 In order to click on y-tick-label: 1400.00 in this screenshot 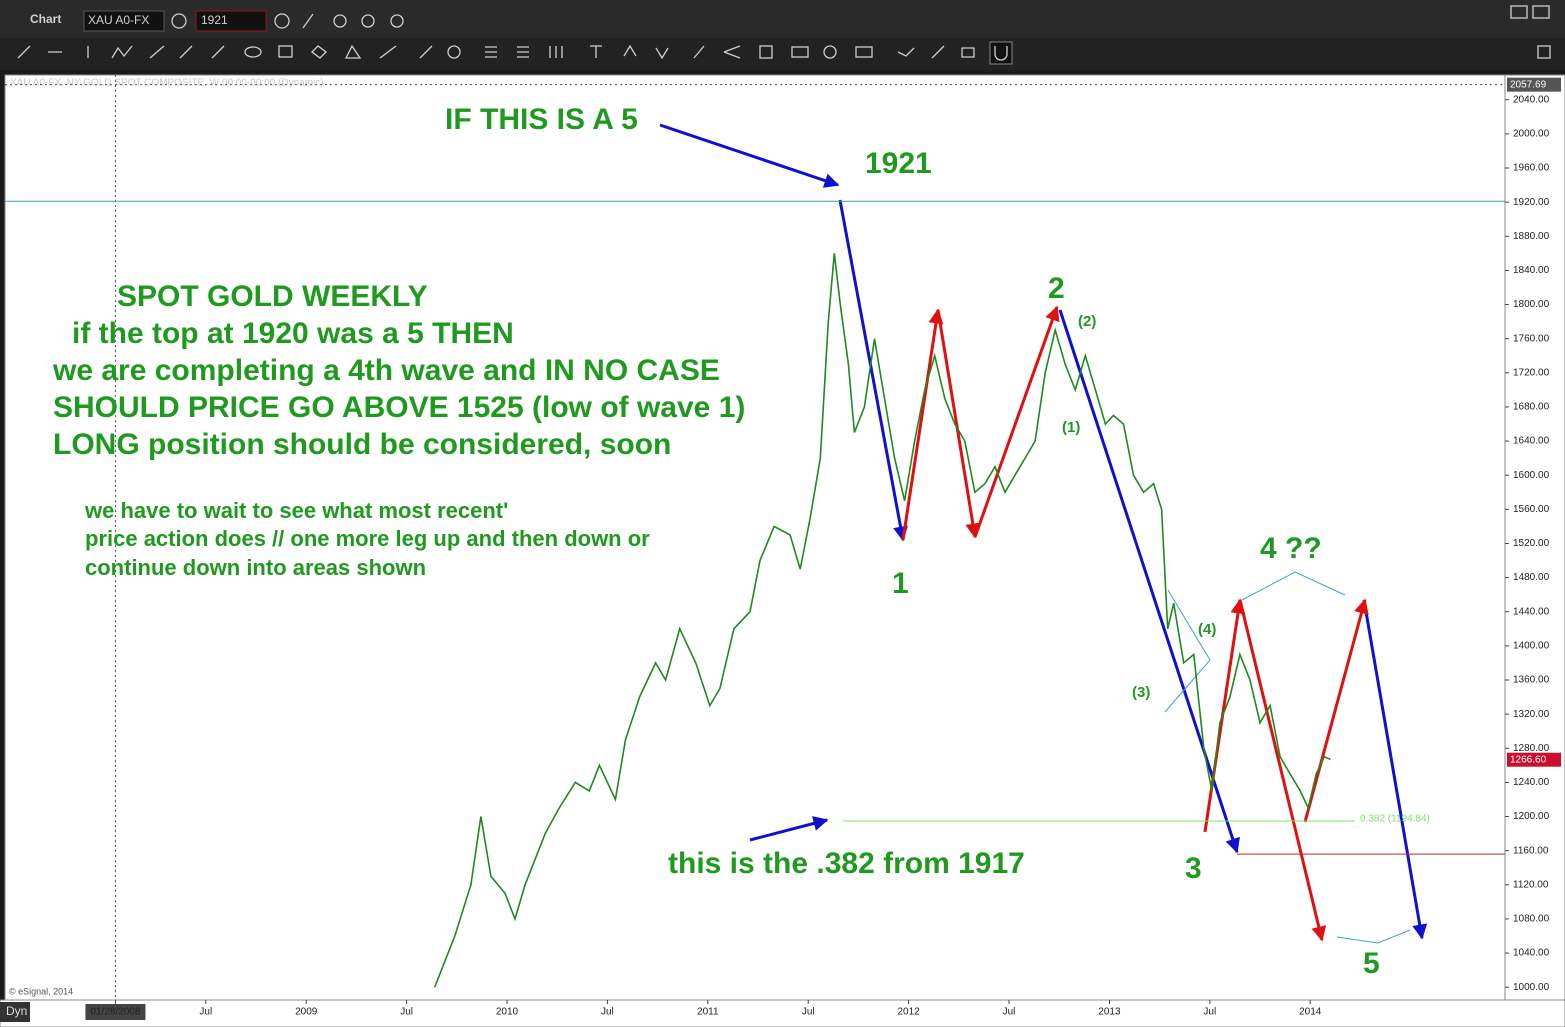, I will do `click(1531, 646)`.